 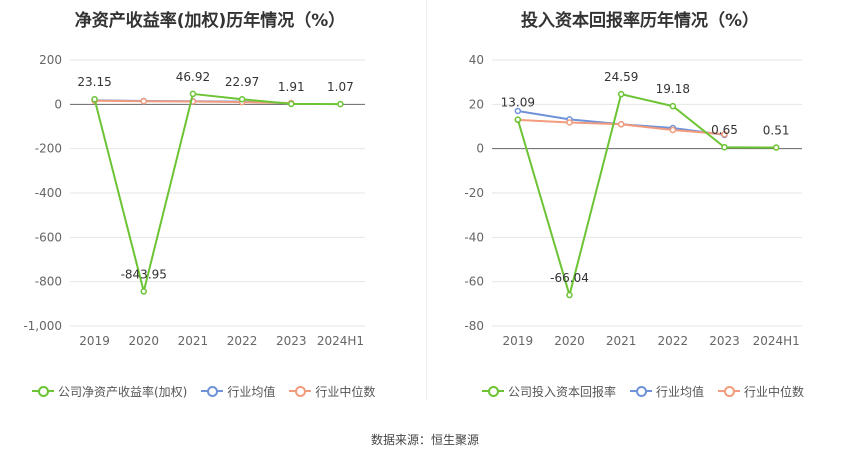 I want to click on legend-roe: 公司净资产收益率(加权) 行业均值 行业中位数, so click(x=210, y=391).